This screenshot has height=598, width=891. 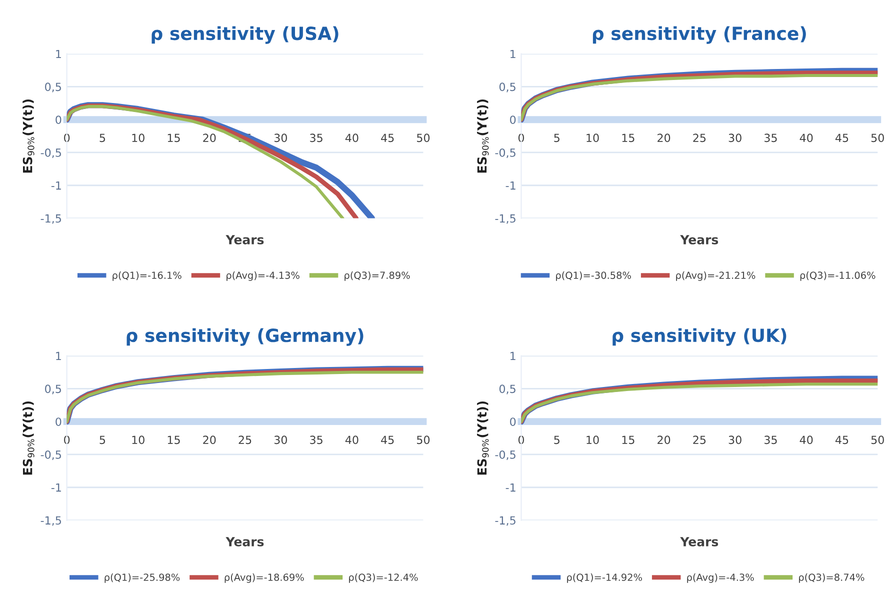 I want to click on legend-label: ρ(Q1)=-14.92%, so click(x=604, y=578).